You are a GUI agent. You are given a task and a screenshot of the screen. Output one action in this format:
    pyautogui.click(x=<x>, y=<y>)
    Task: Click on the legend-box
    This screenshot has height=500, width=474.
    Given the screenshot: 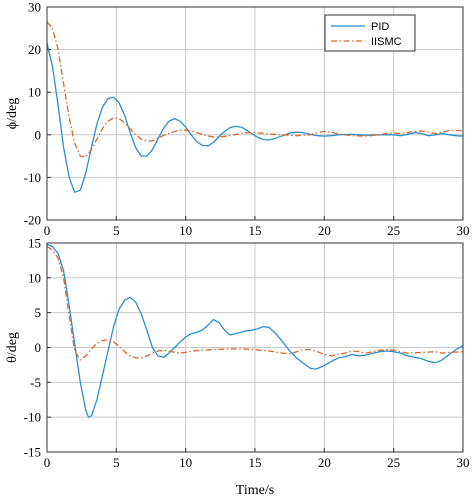 What is the action you would take?
    pyautogui.click(x=370, y=33)
    